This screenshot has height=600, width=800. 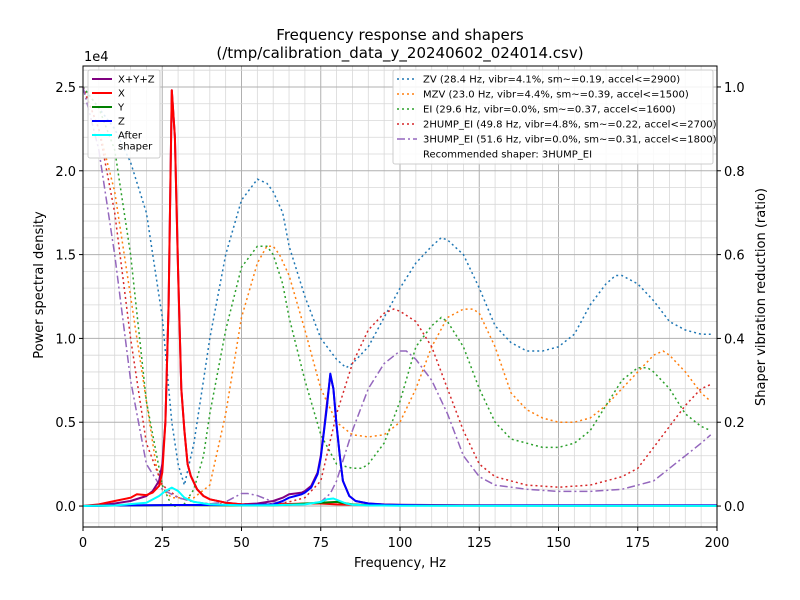 What do you see at coordinates (734, 172) in the screenshot?
I see `y2-tick-label: 0.8` at bounding box center [734, 172].